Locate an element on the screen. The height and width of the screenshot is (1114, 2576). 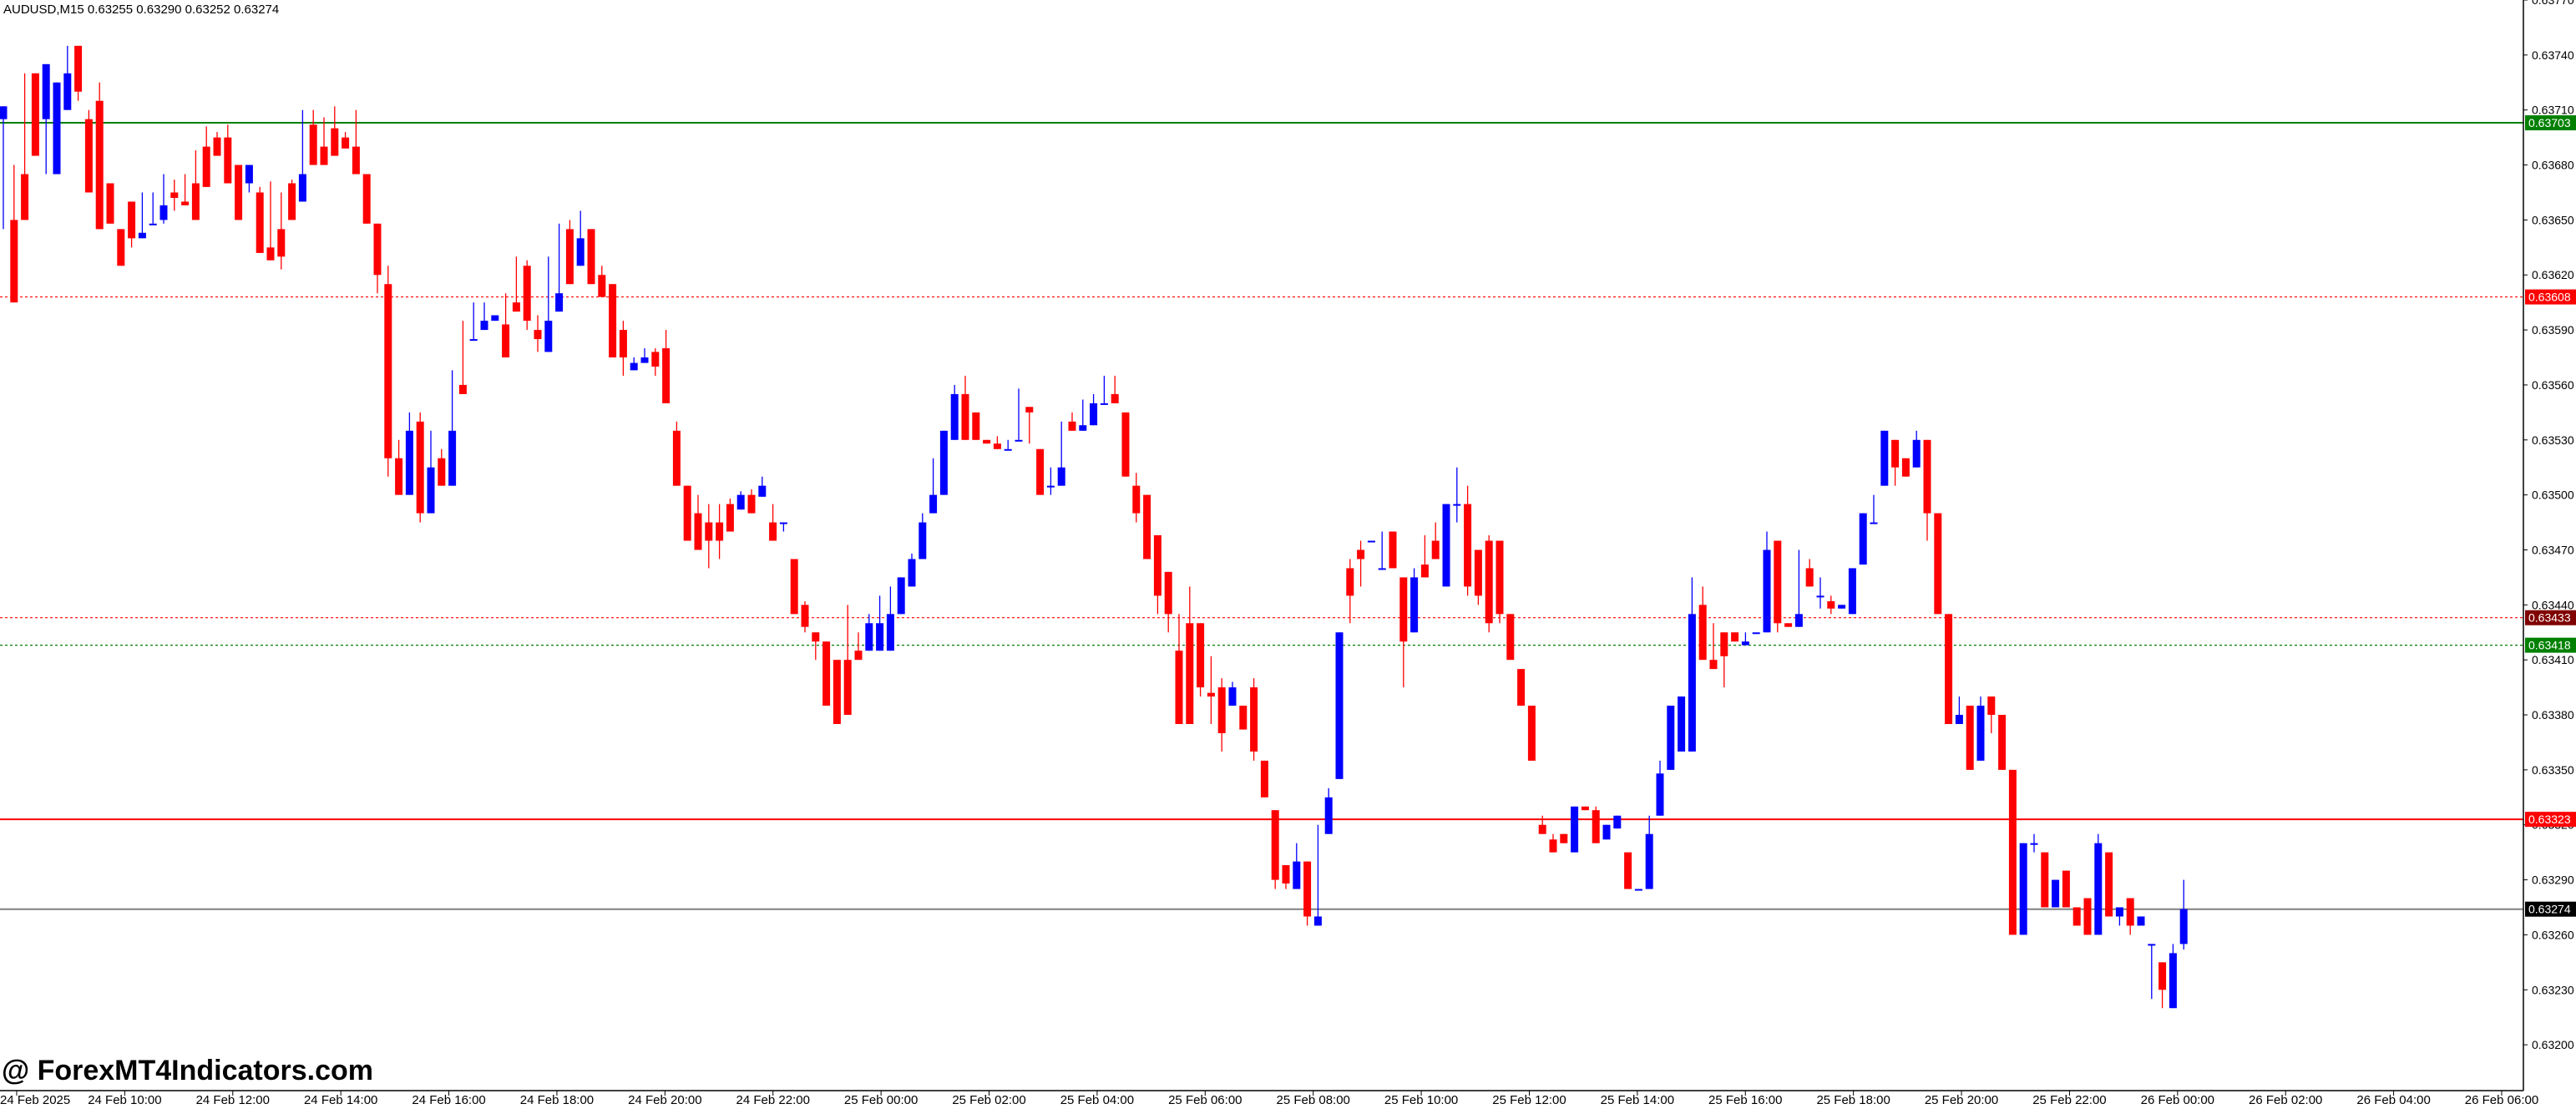
time-tick-label: 25 Feb 08:00 is located at coordinates (1312, 1100).